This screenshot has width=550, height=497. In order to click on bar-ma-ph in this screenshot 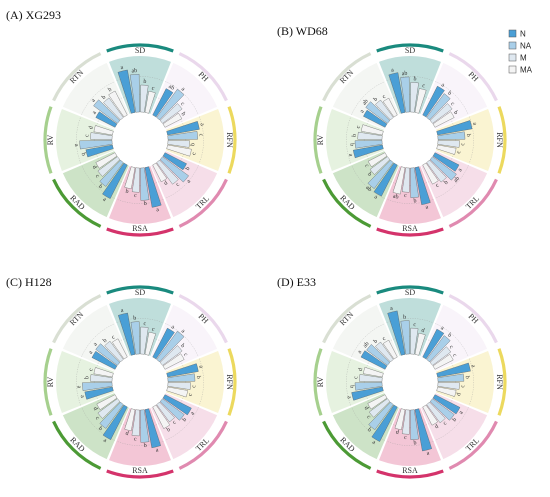, I will do `click(443, 362)`.